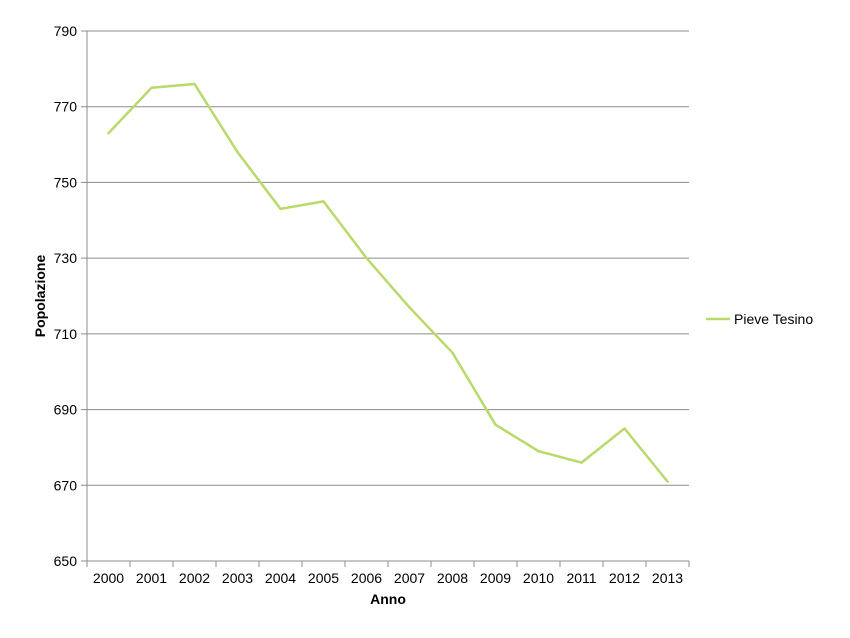  What do you see at coordinates (280, 578) in the screenshot?
I see `x-tick-label: 2004` at bounding box center [280, 578].